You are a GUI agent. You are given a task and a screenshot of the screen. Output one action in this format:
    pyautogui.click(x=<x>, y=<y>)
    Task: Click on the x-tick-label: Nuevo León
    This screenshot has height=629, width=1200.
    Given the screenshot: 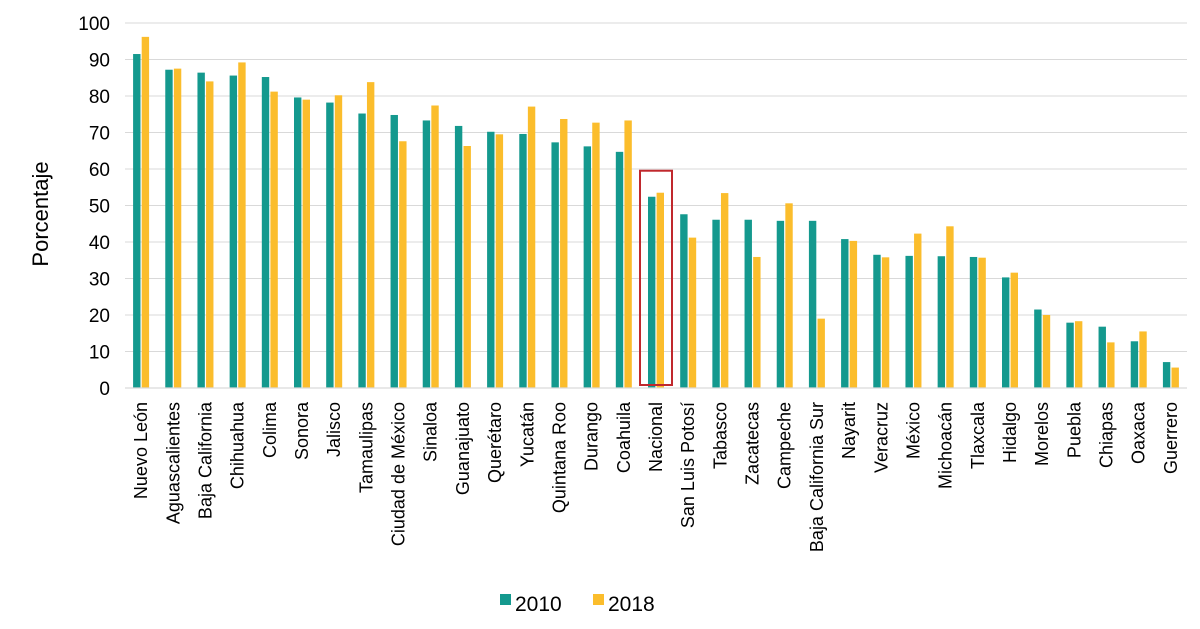 What is the action you would take?
    pyautogui.click(x=141, y=450)
    